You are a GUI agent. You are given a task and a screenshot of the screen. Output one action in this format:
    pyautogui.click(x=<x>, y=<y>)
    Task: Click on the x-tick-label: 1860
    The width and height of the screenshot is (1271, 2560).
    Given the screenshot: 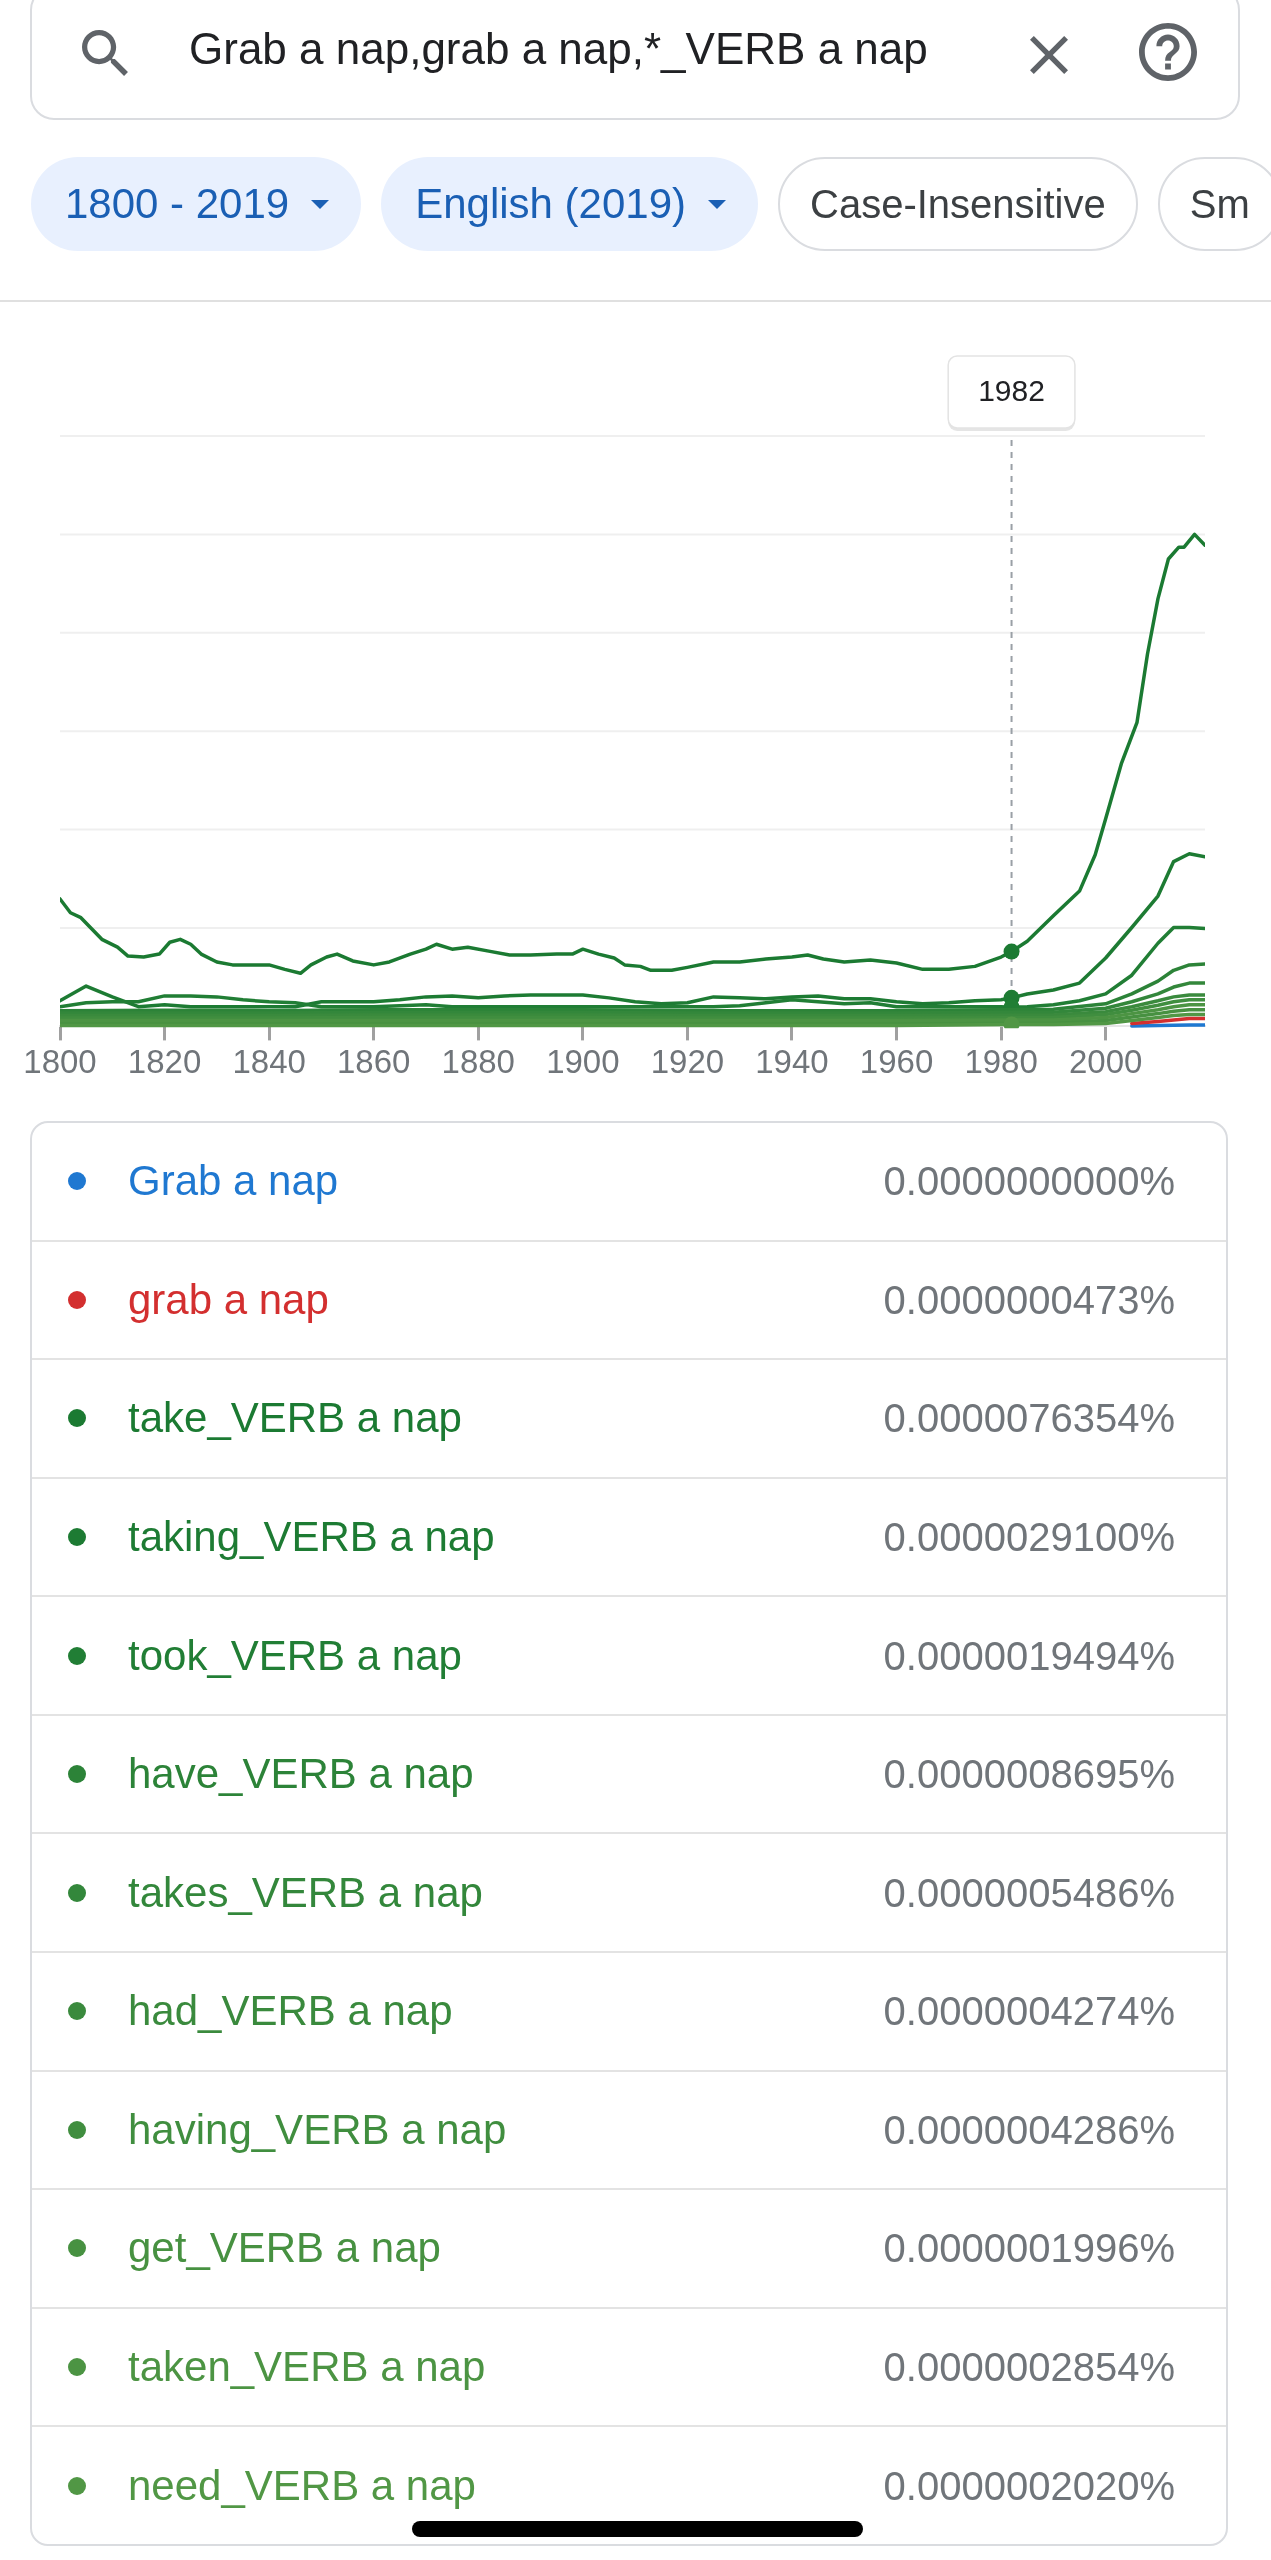 What is the action you would take?
    pyautogui.click(x=373, y=1062)
    